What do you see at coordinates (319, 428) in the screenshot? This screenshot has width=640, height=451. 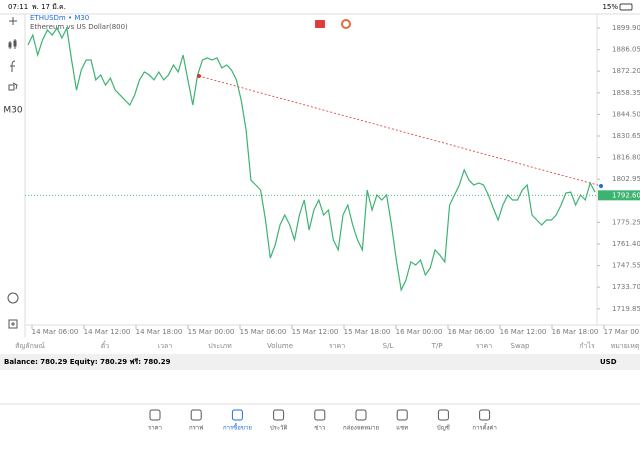 I see `tab-label: ข่าว` at bounding box center [319, 428].